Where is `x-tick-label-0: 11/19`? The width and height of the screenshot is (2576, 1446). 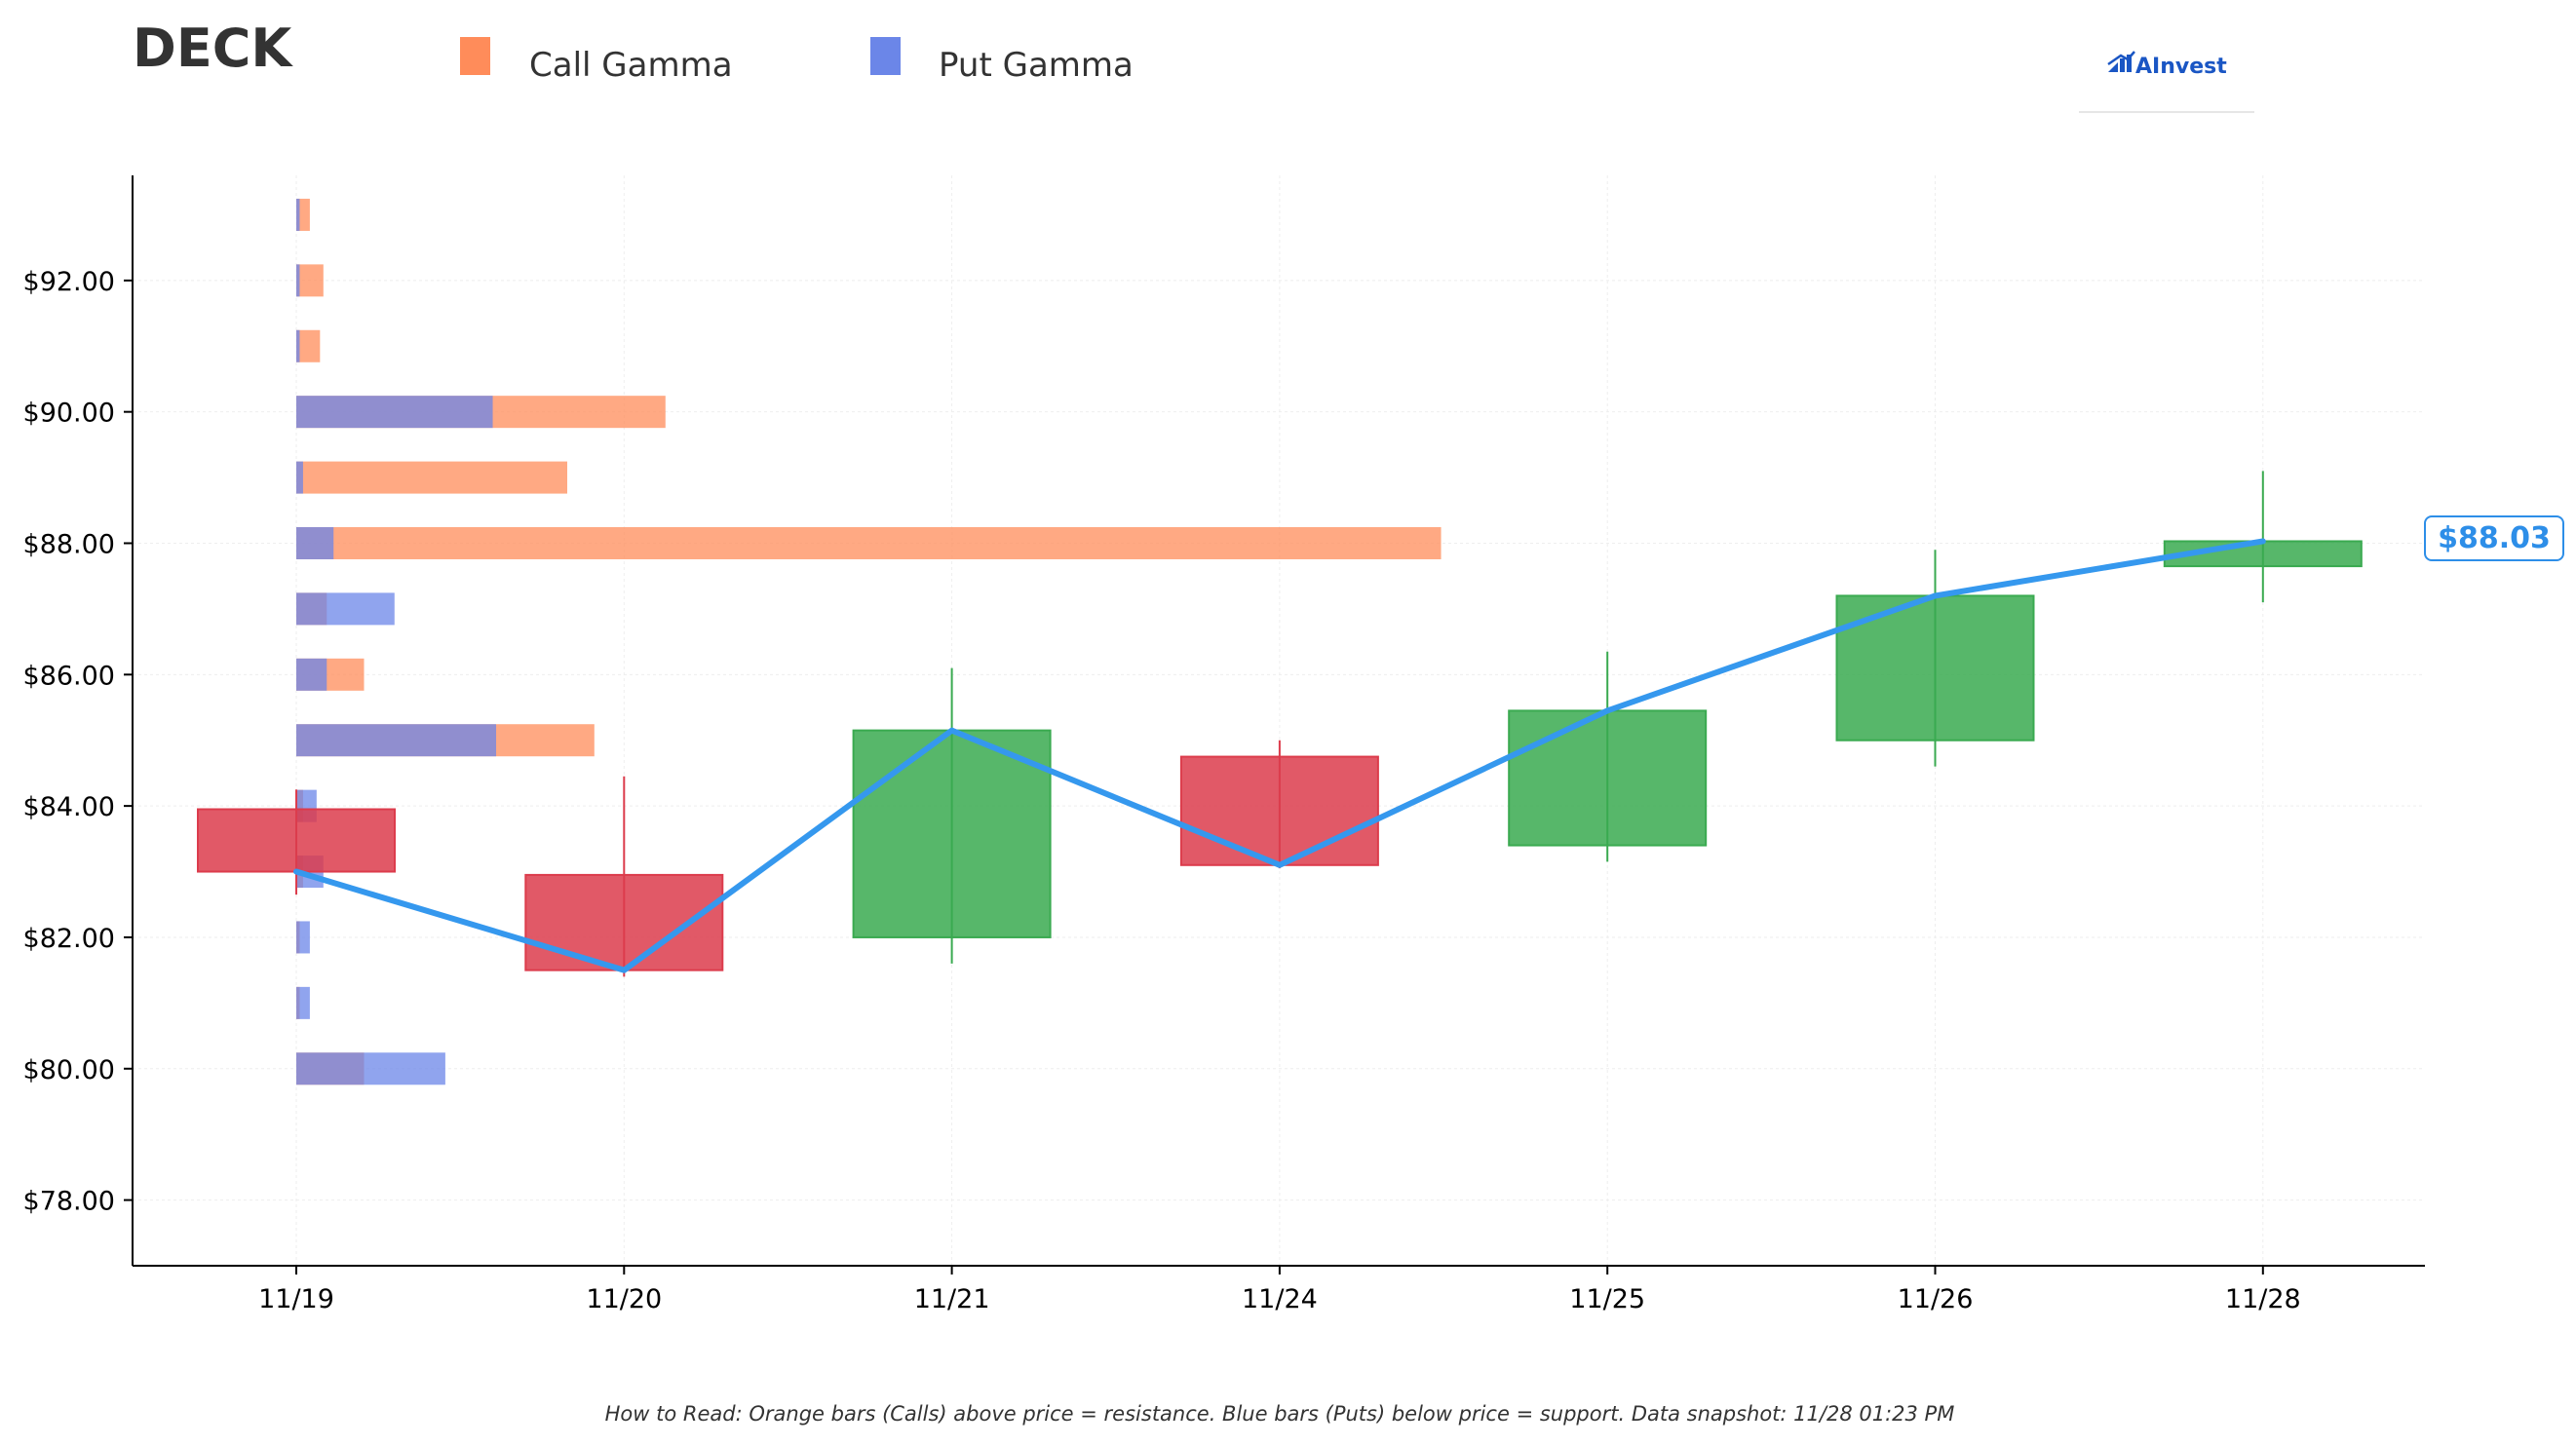 x-tick-label-0: 11/19 is located at coordinates (296, 1299).